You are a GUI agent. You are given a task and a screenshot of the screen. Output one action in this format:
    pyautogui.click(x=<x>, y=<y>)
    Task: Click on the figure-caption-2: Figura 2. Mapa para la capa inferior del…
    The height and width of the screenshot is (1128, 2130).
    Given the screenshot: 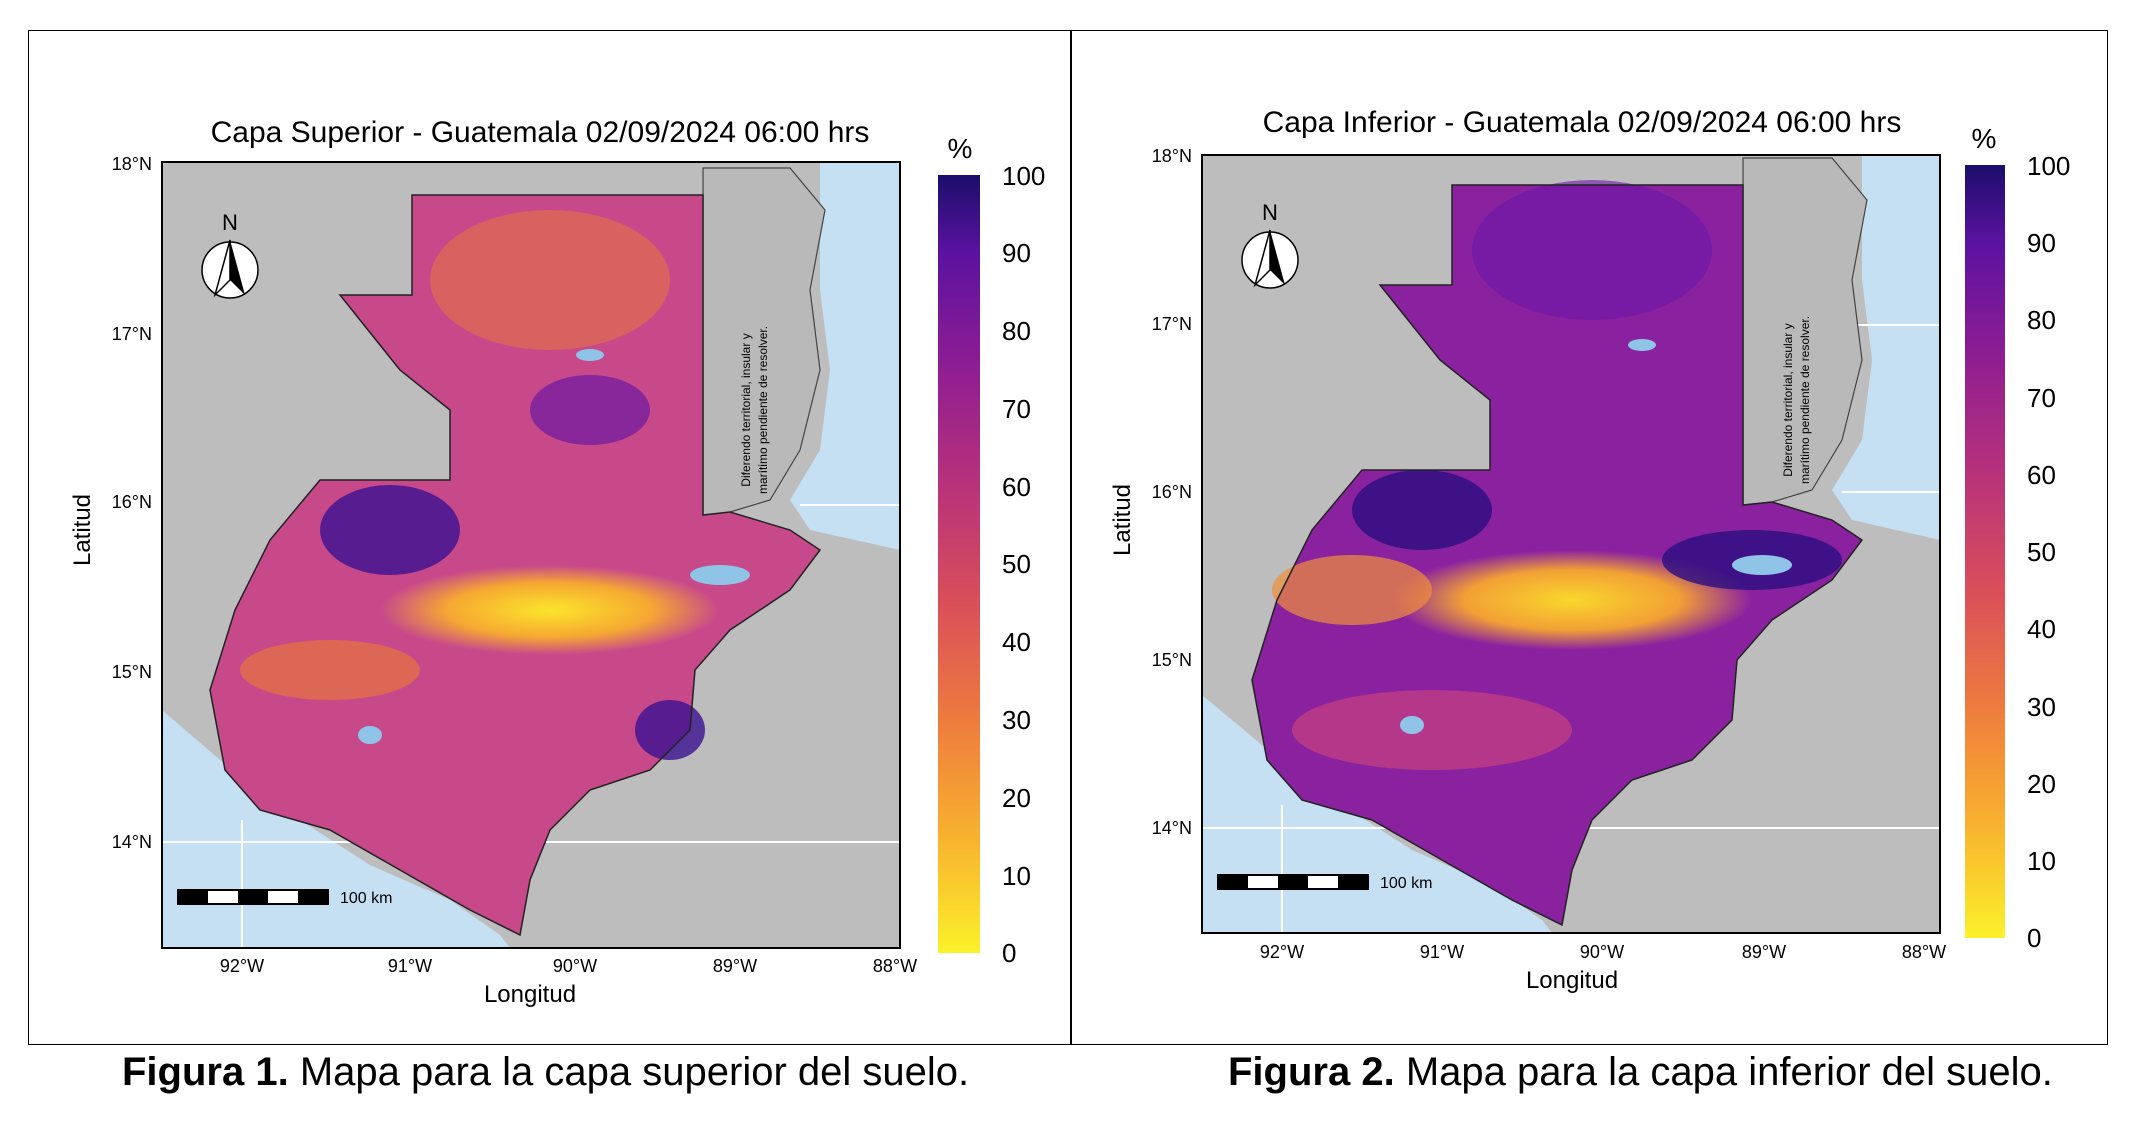 What is the action you would take?
    pyautogui.click(x=1640, y=1072)
    